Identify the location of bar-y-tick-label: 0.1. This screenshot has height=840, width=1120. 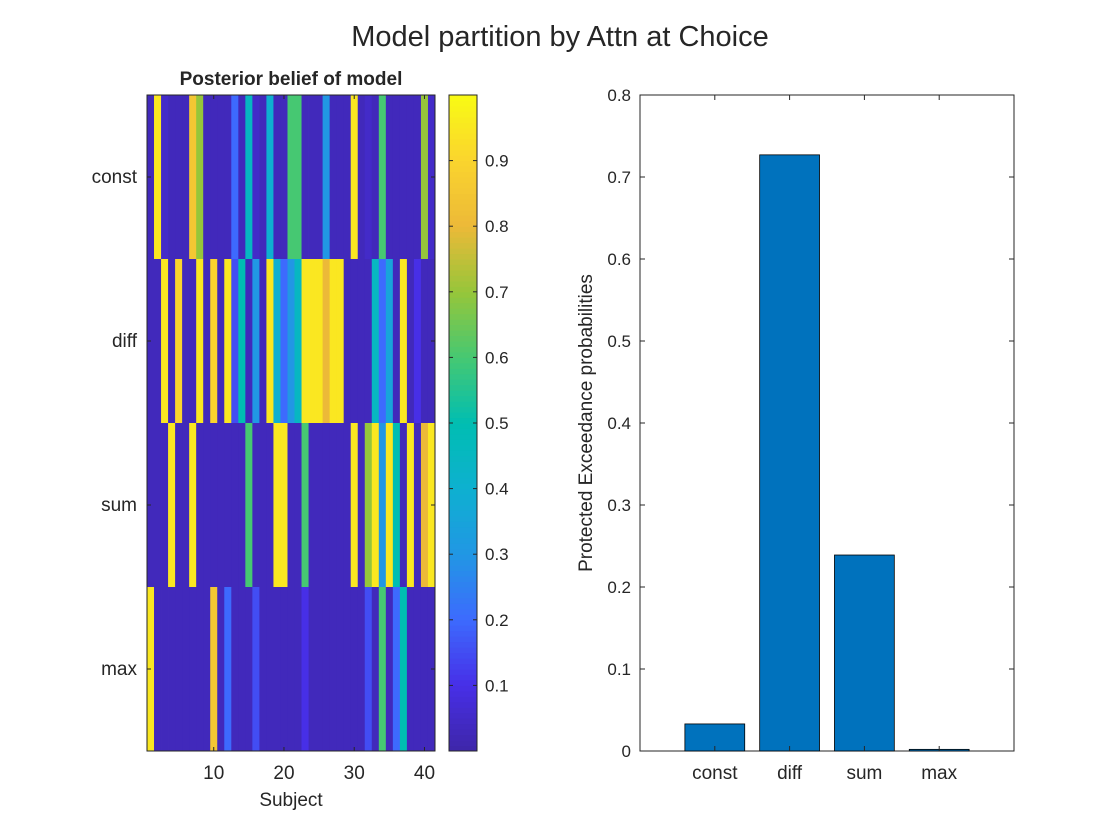
(619, 669).